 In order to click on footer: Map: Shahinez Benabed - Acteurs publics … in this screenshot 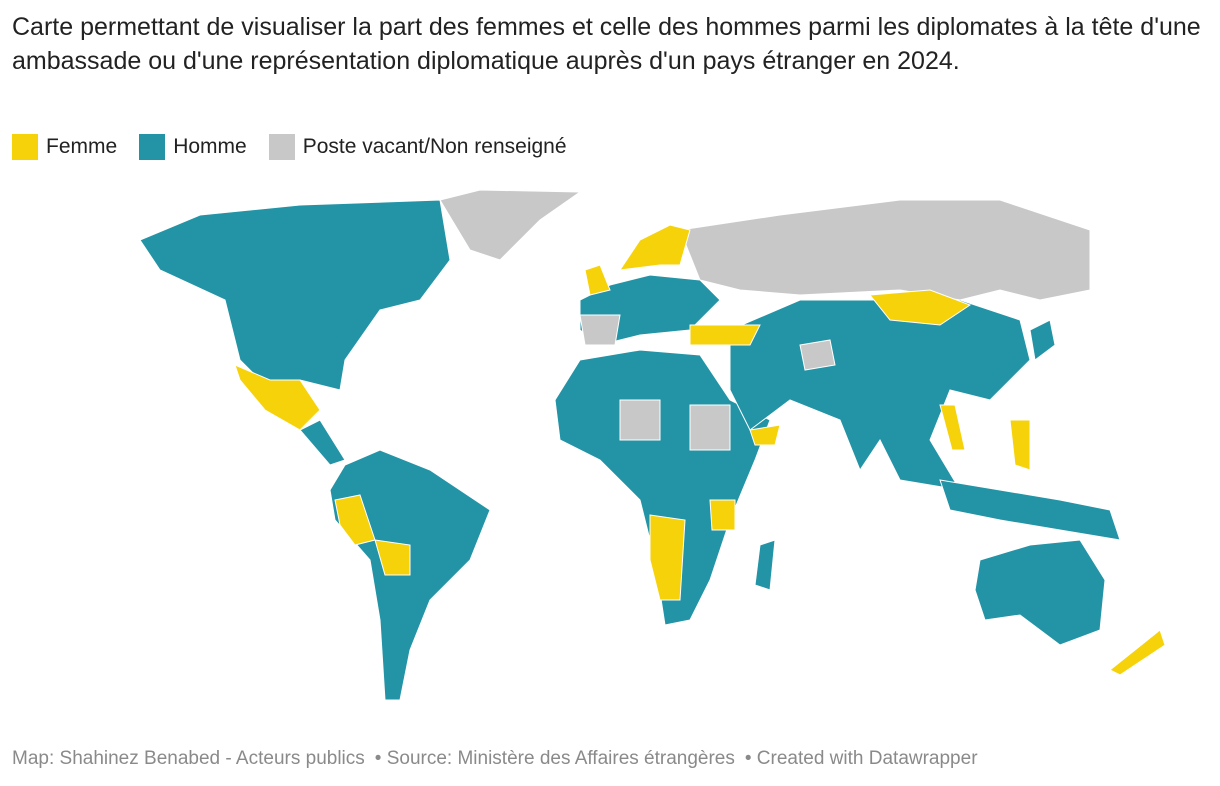, I will do `click(495, 759)`.